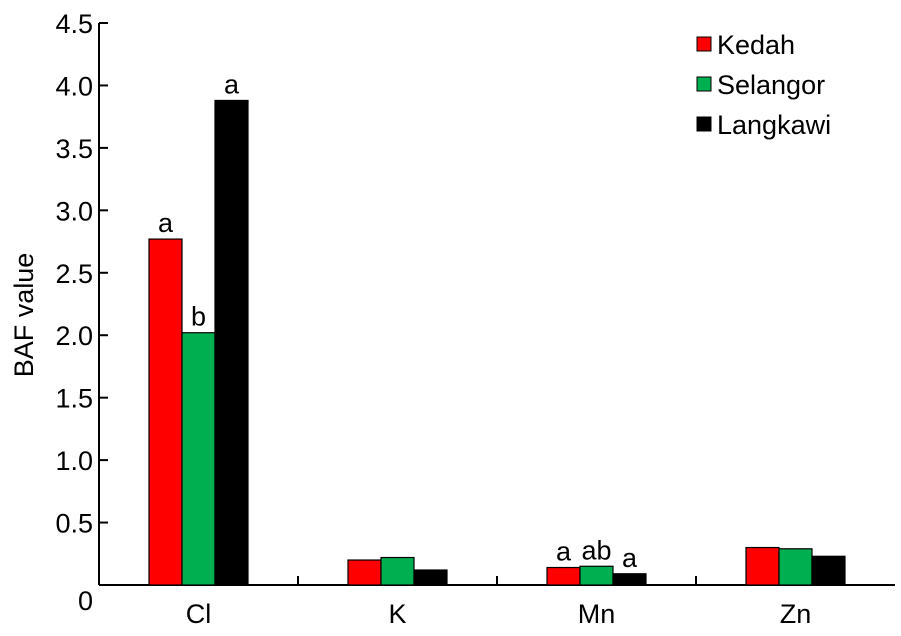  I want to click on legend: Kedah Selangor Langkawi, so click(763, 85).